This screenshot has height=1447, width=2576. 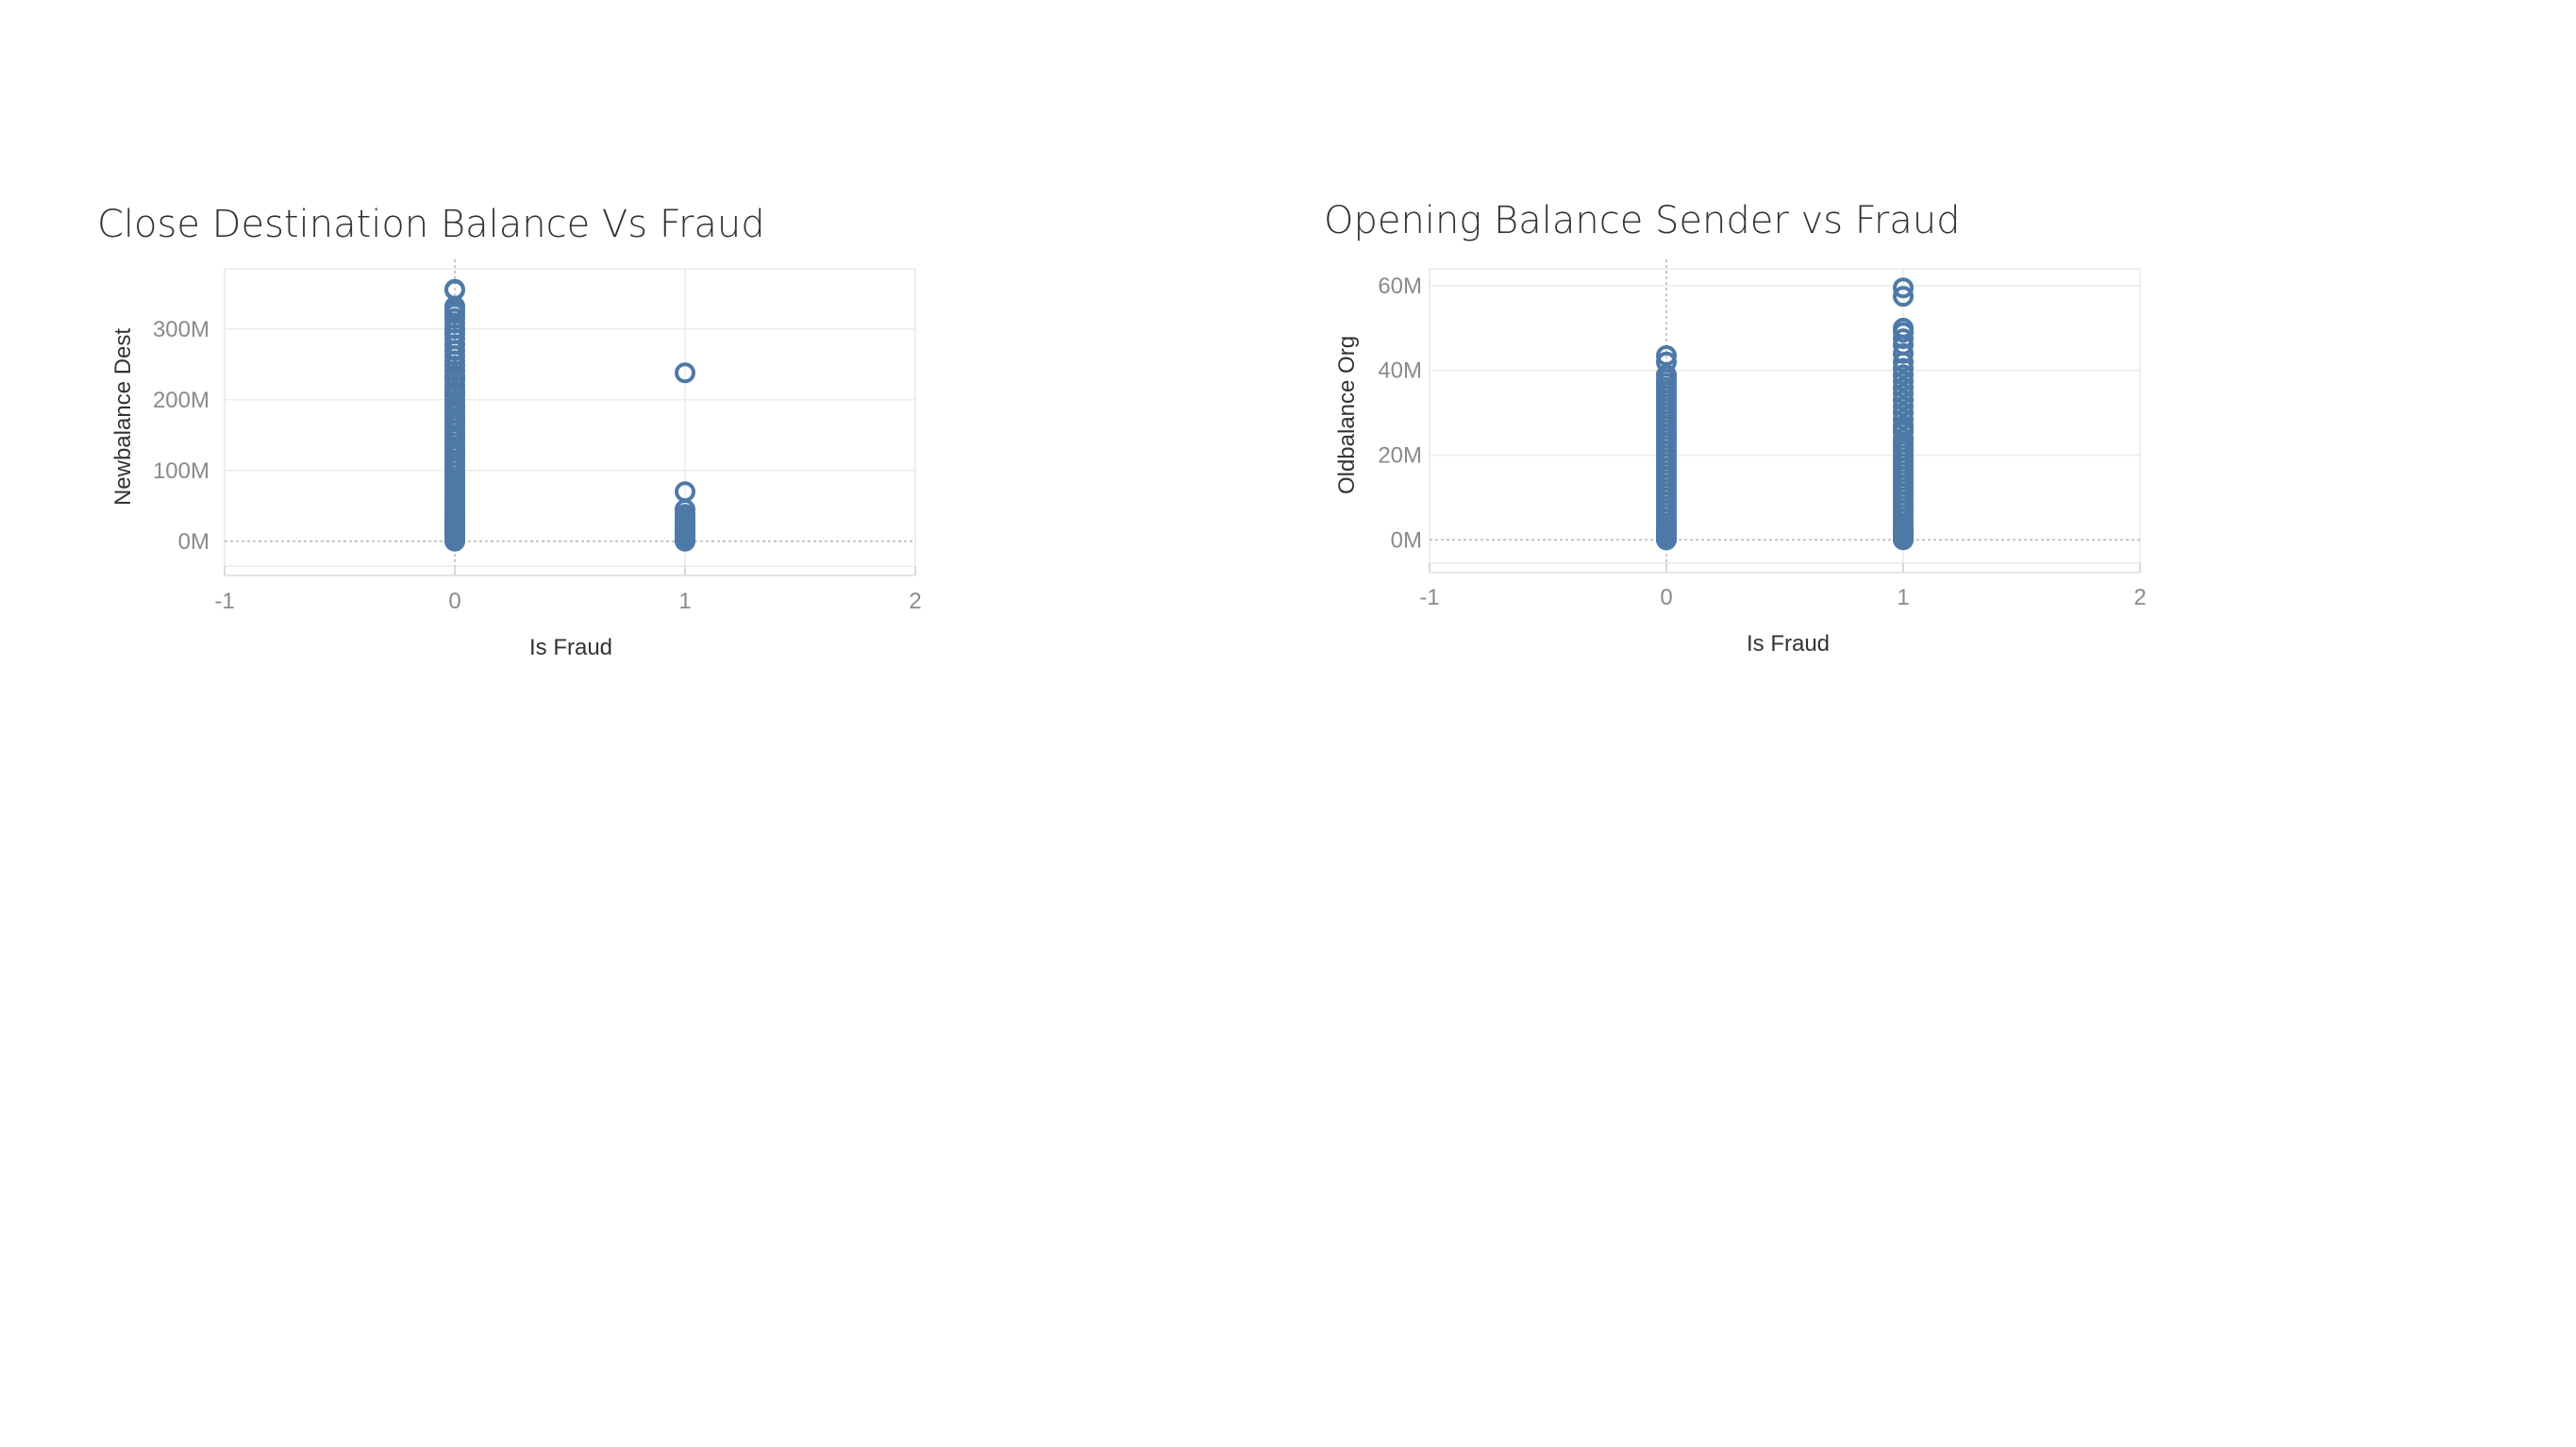 What do you see at coordinates (123, 417) in the screenshot?
I see `y-axis-title: Newbalance Dest` at bounding box center [123, 417].